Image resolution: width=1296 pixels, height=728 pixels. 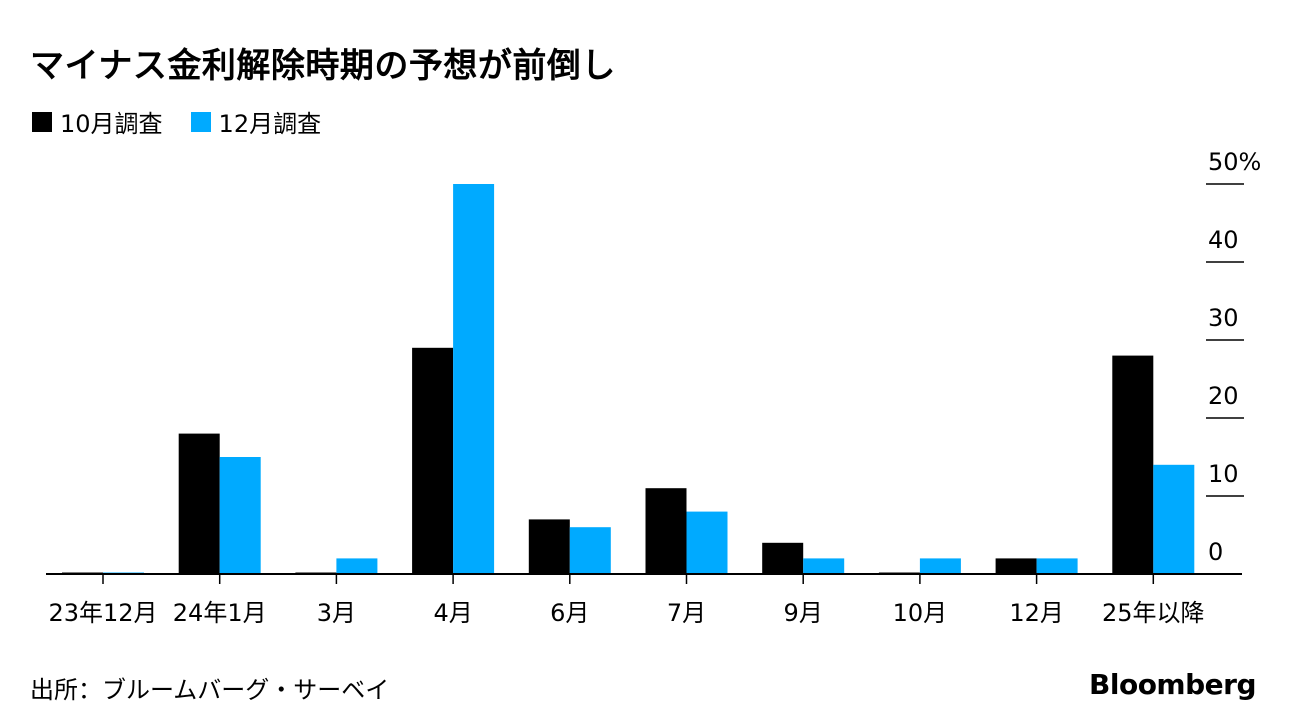 What do you see at coordinates (323, 66) in the screenshot?
I see `chart-title: マイナス金利解除時期の予想が前倒し` at bounding box center [323, 66].